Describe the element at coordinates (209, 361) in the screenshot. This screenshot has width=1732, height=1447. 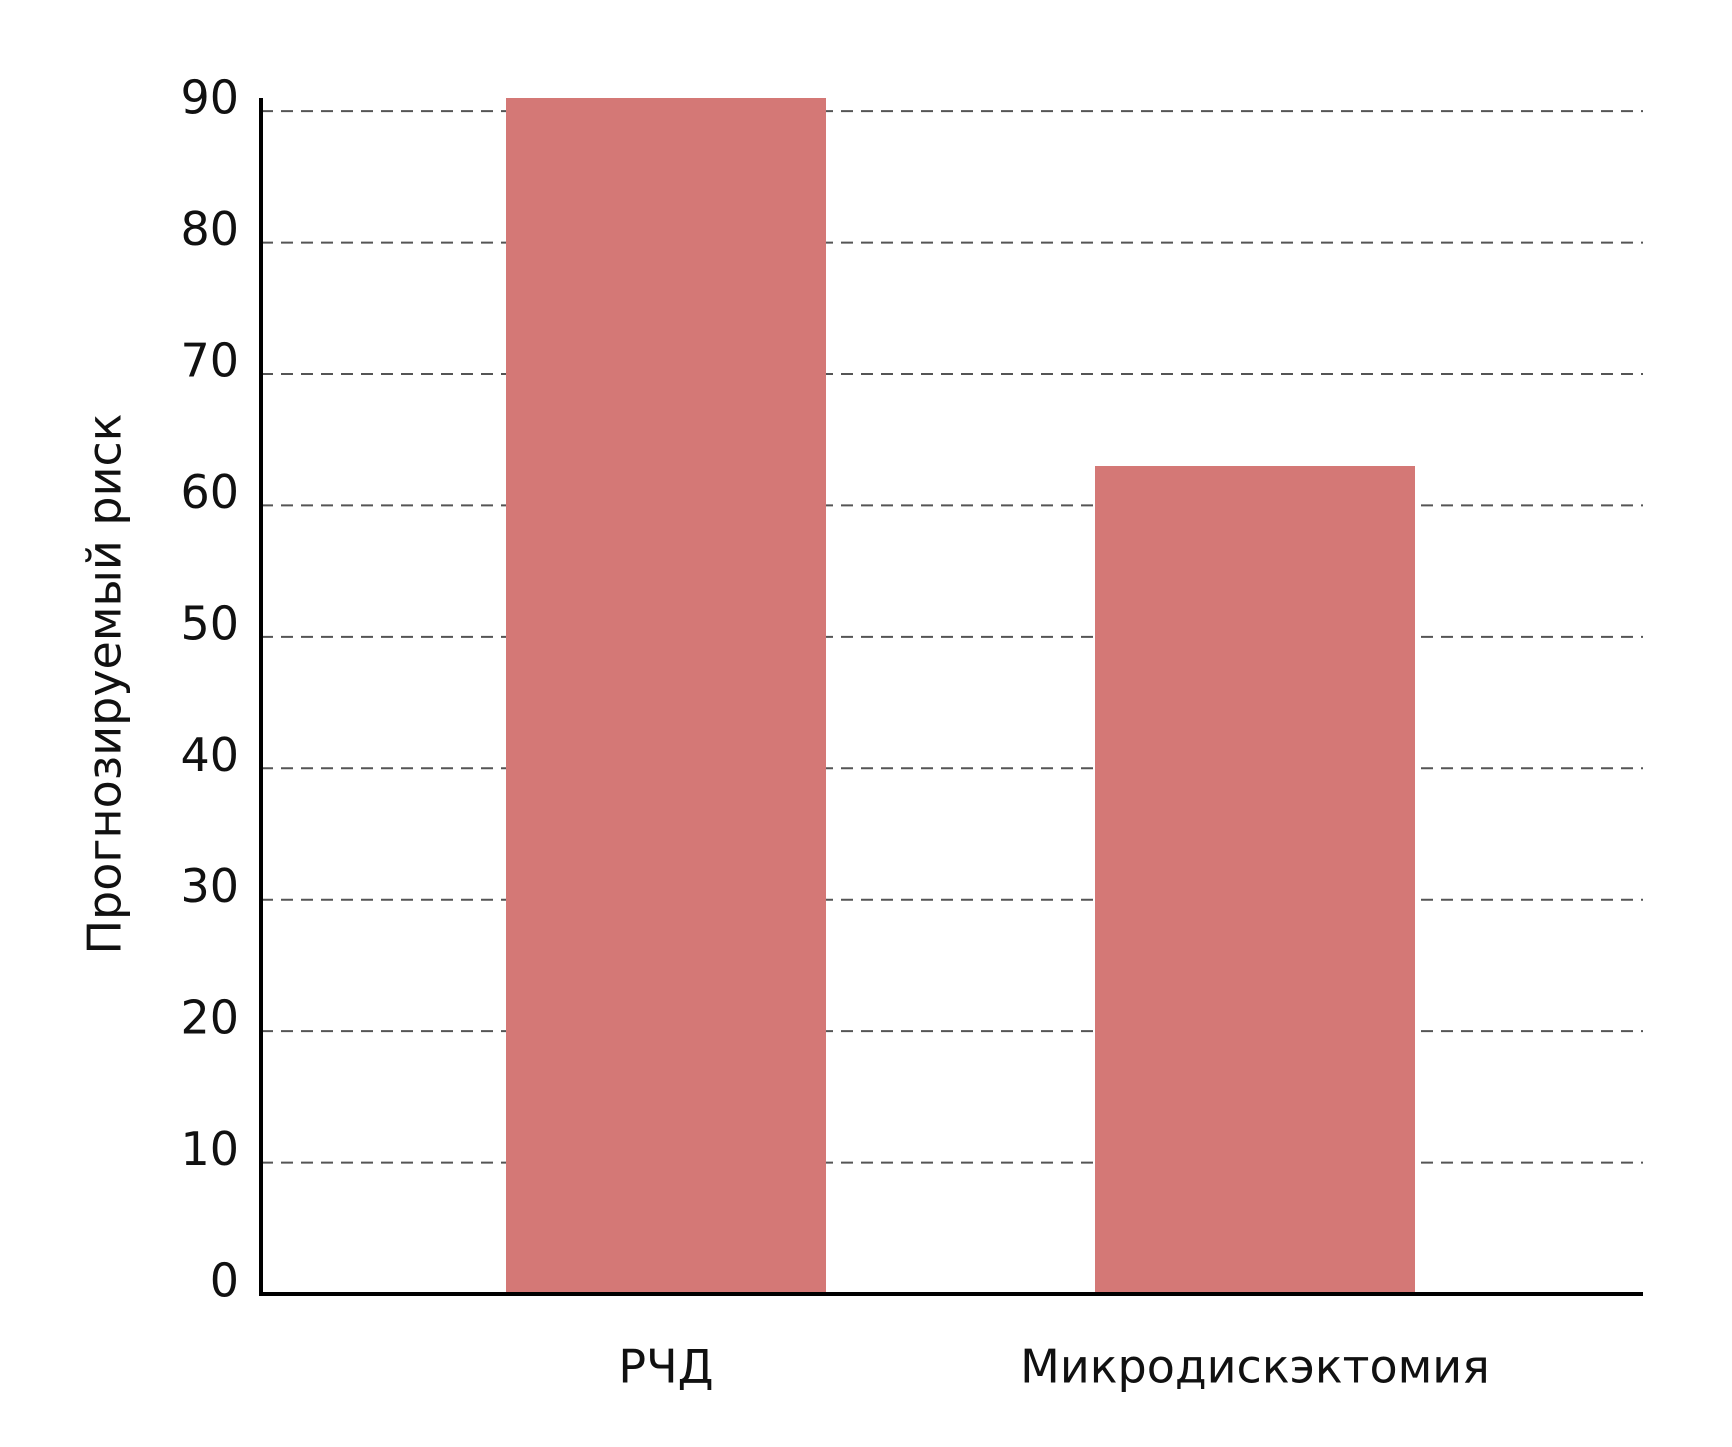
I see `y-tick-label: 70` at that location.